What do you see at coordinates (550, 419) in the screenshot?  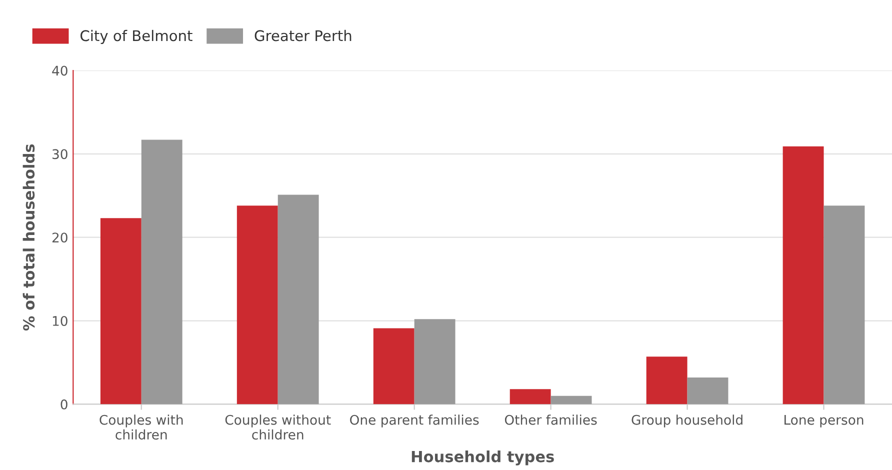 I see `x-tick-label: Other families` at bounding box center [550, 419].